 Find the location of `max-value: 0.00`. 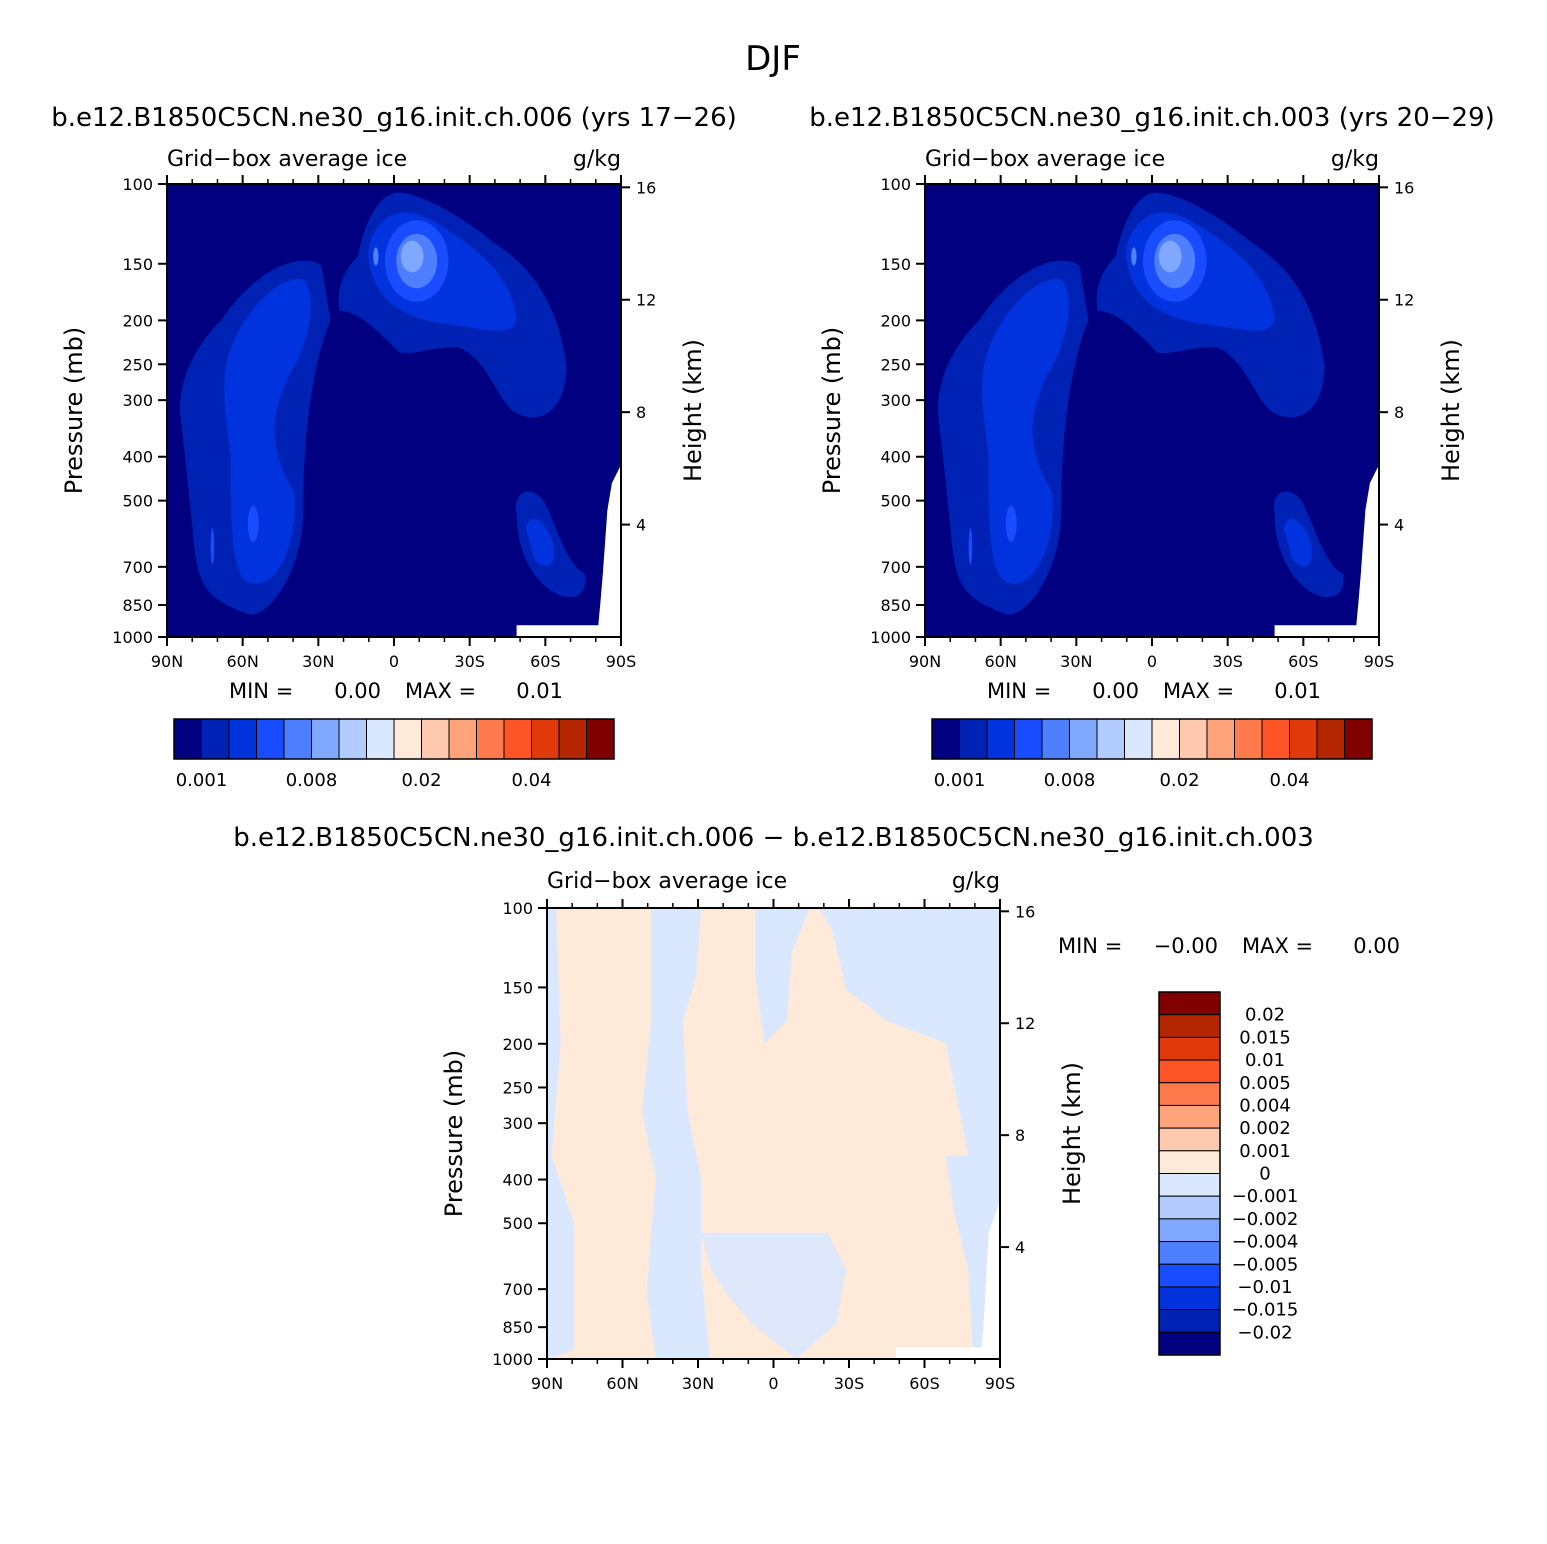

max-value: 0.00 is located at coordinates (1376, 946).